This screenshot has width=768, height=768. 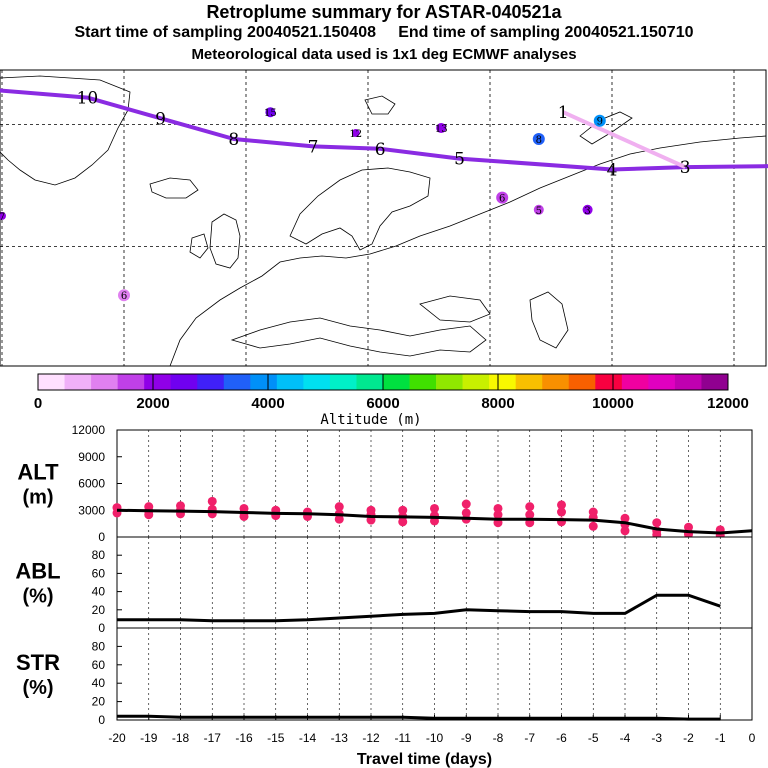 I want to click on x-tick-label: -16, so click(x=244, y=738).